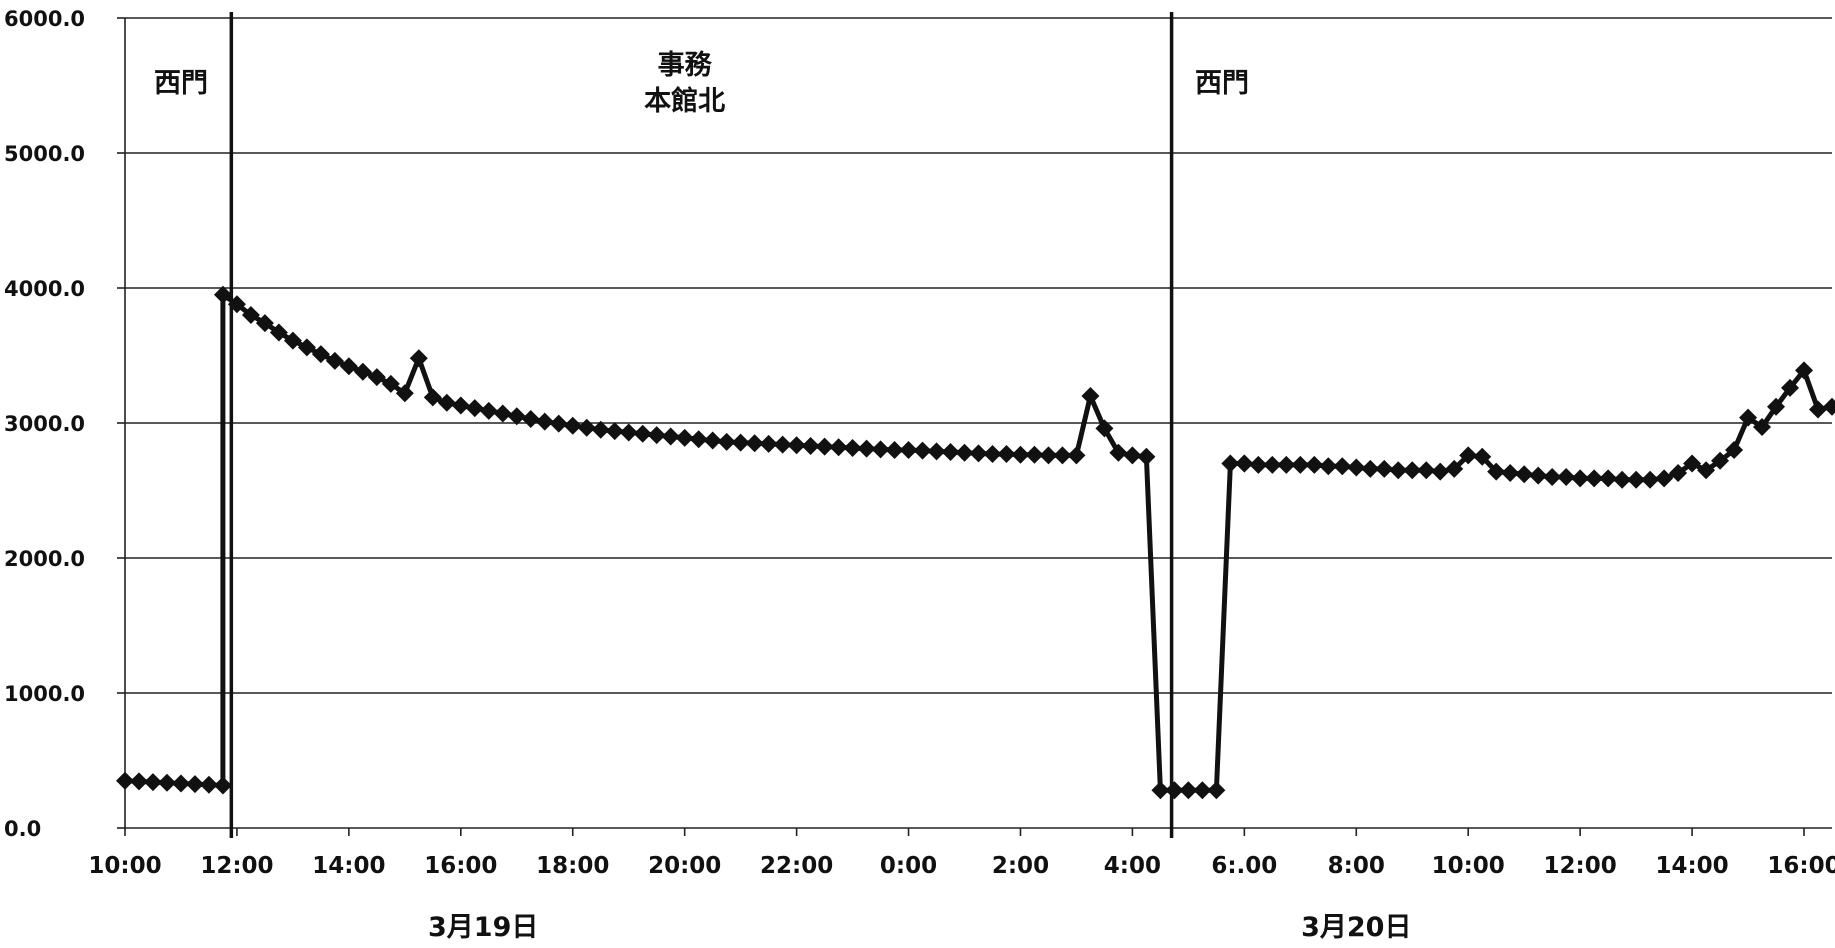 Image resolution: width=1835 pixels, height=948 pixels. Describe the element at coordinates (483, 927) in the screenshot. I see `date-label: 3月19日` at that location.